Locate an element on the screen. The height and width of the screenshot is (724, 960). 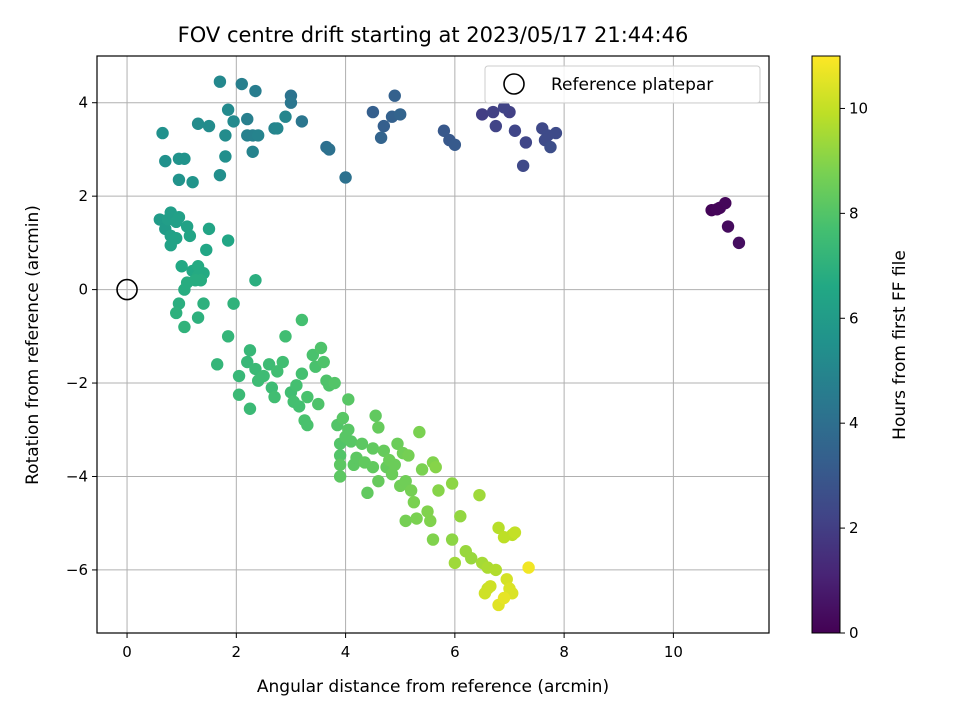
colorbar-label: Hours from first FF file is located at coordinates (900, 345).